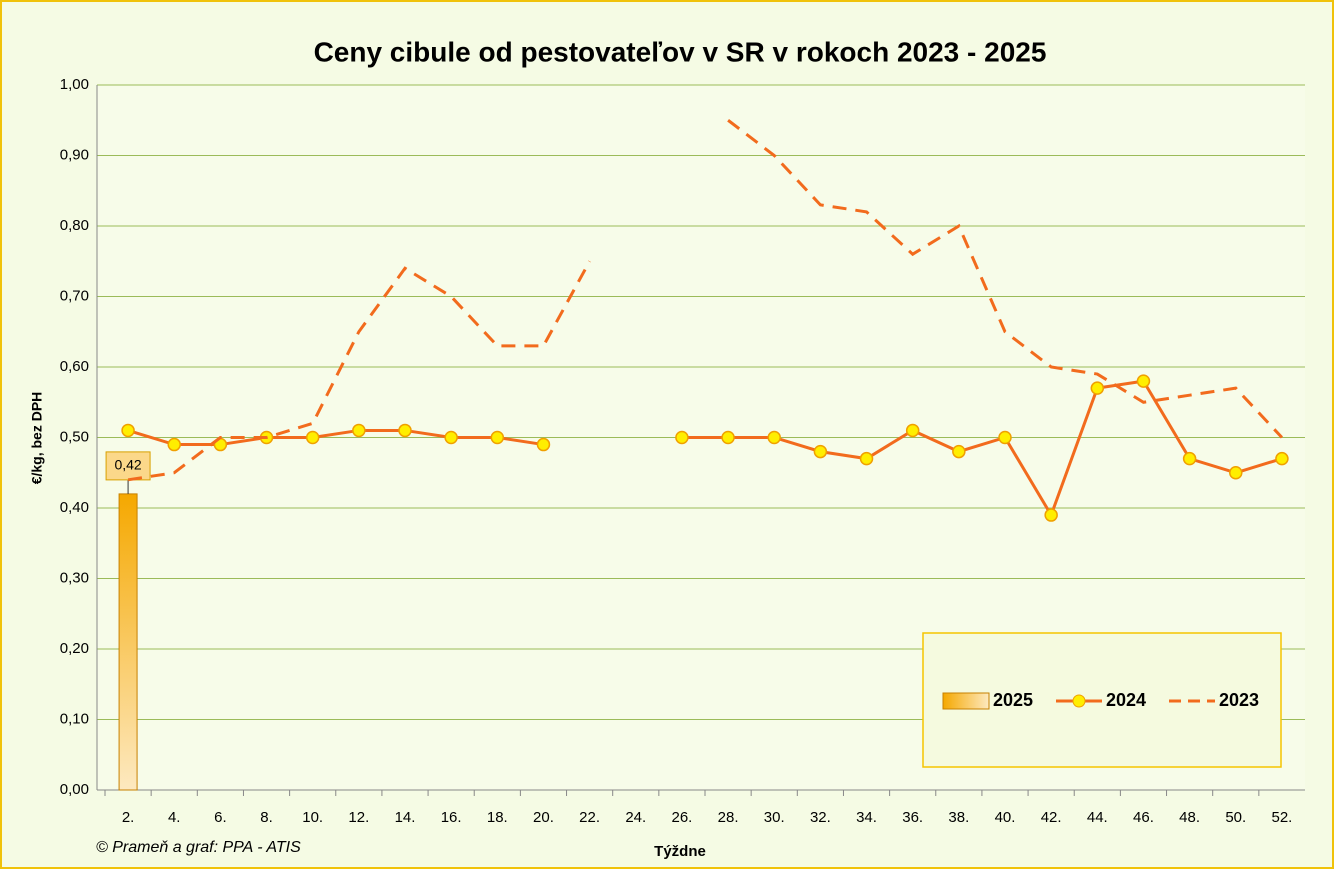 The image size is (1335, 869). What do you see at coordinates (1281, 817) in the screenshot?
I see `x-tick-label: 52.` at bounding box center [1281, 817].